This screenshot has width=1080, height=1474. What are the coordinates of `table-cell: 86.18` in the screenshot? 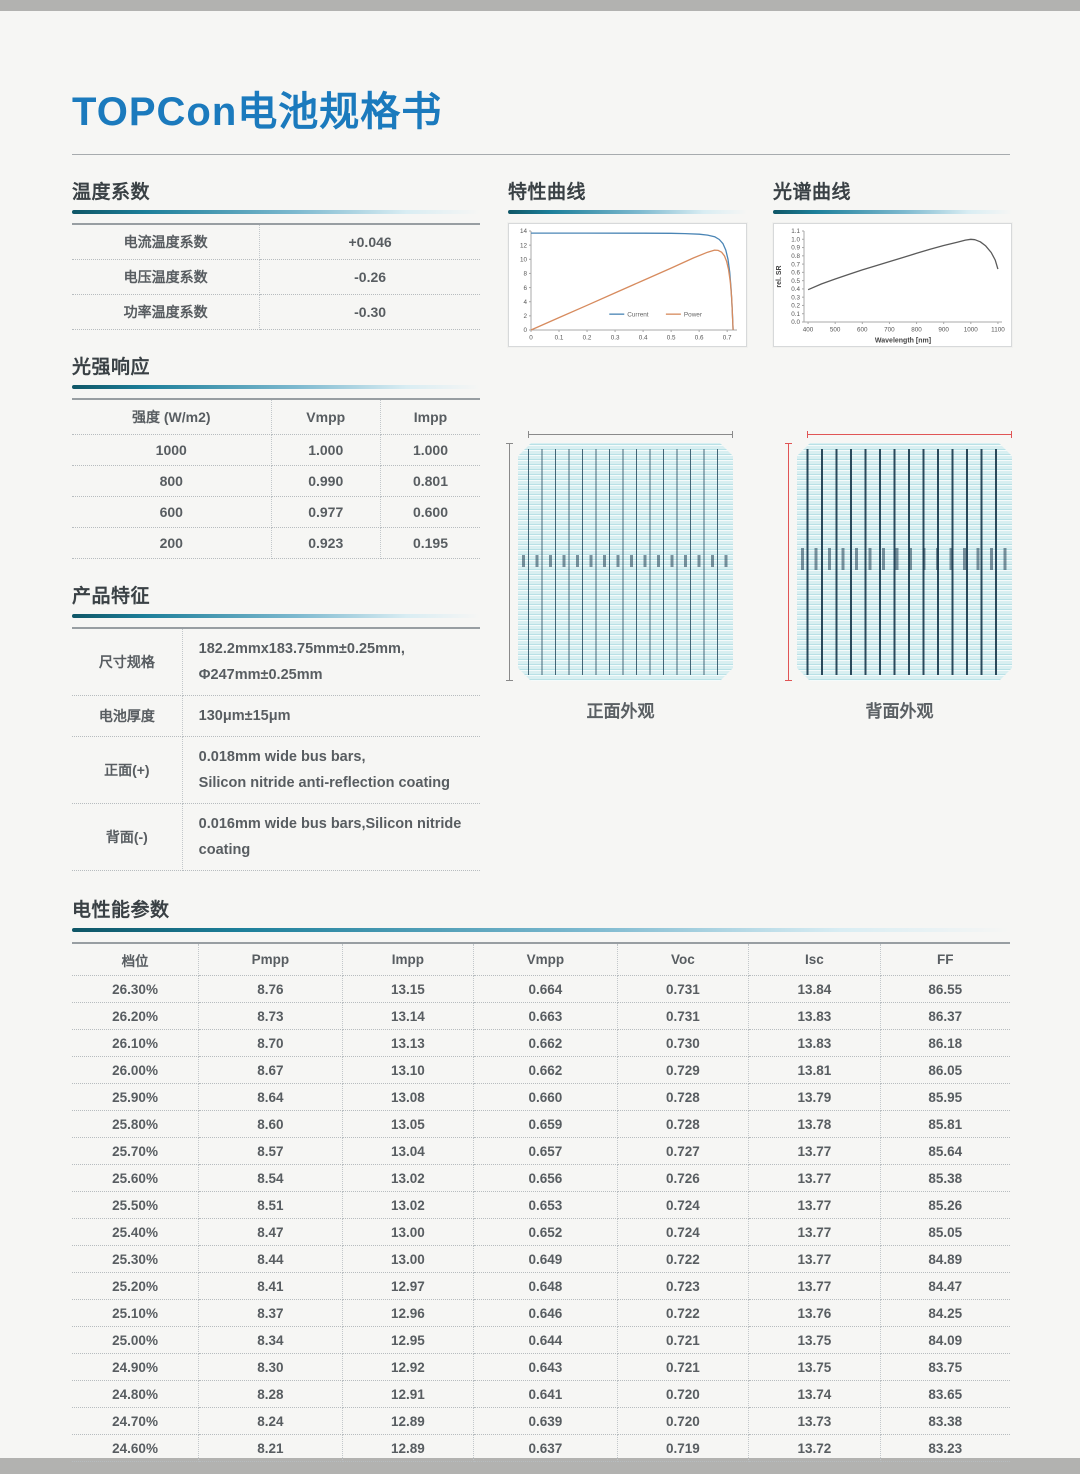 It's located at (945, 1043).